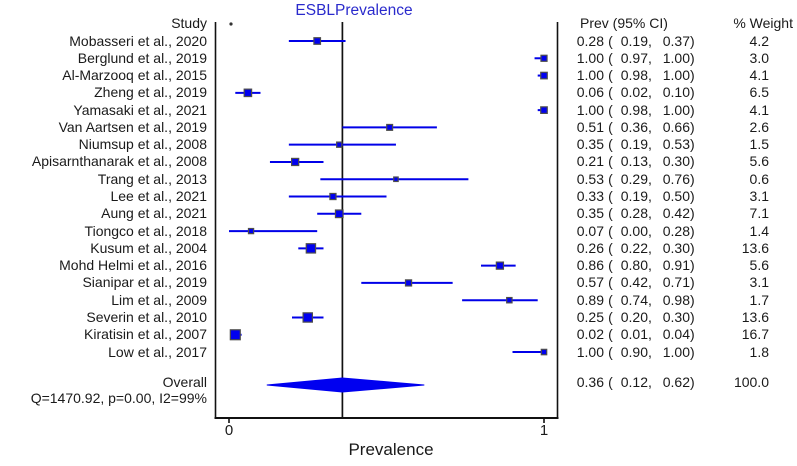 The image size is (797, 466). What do you see at coordinates (146, 316) in the screenshot?
I see `study-label: Severin et al., 2010` at bounding box center [146, 316].